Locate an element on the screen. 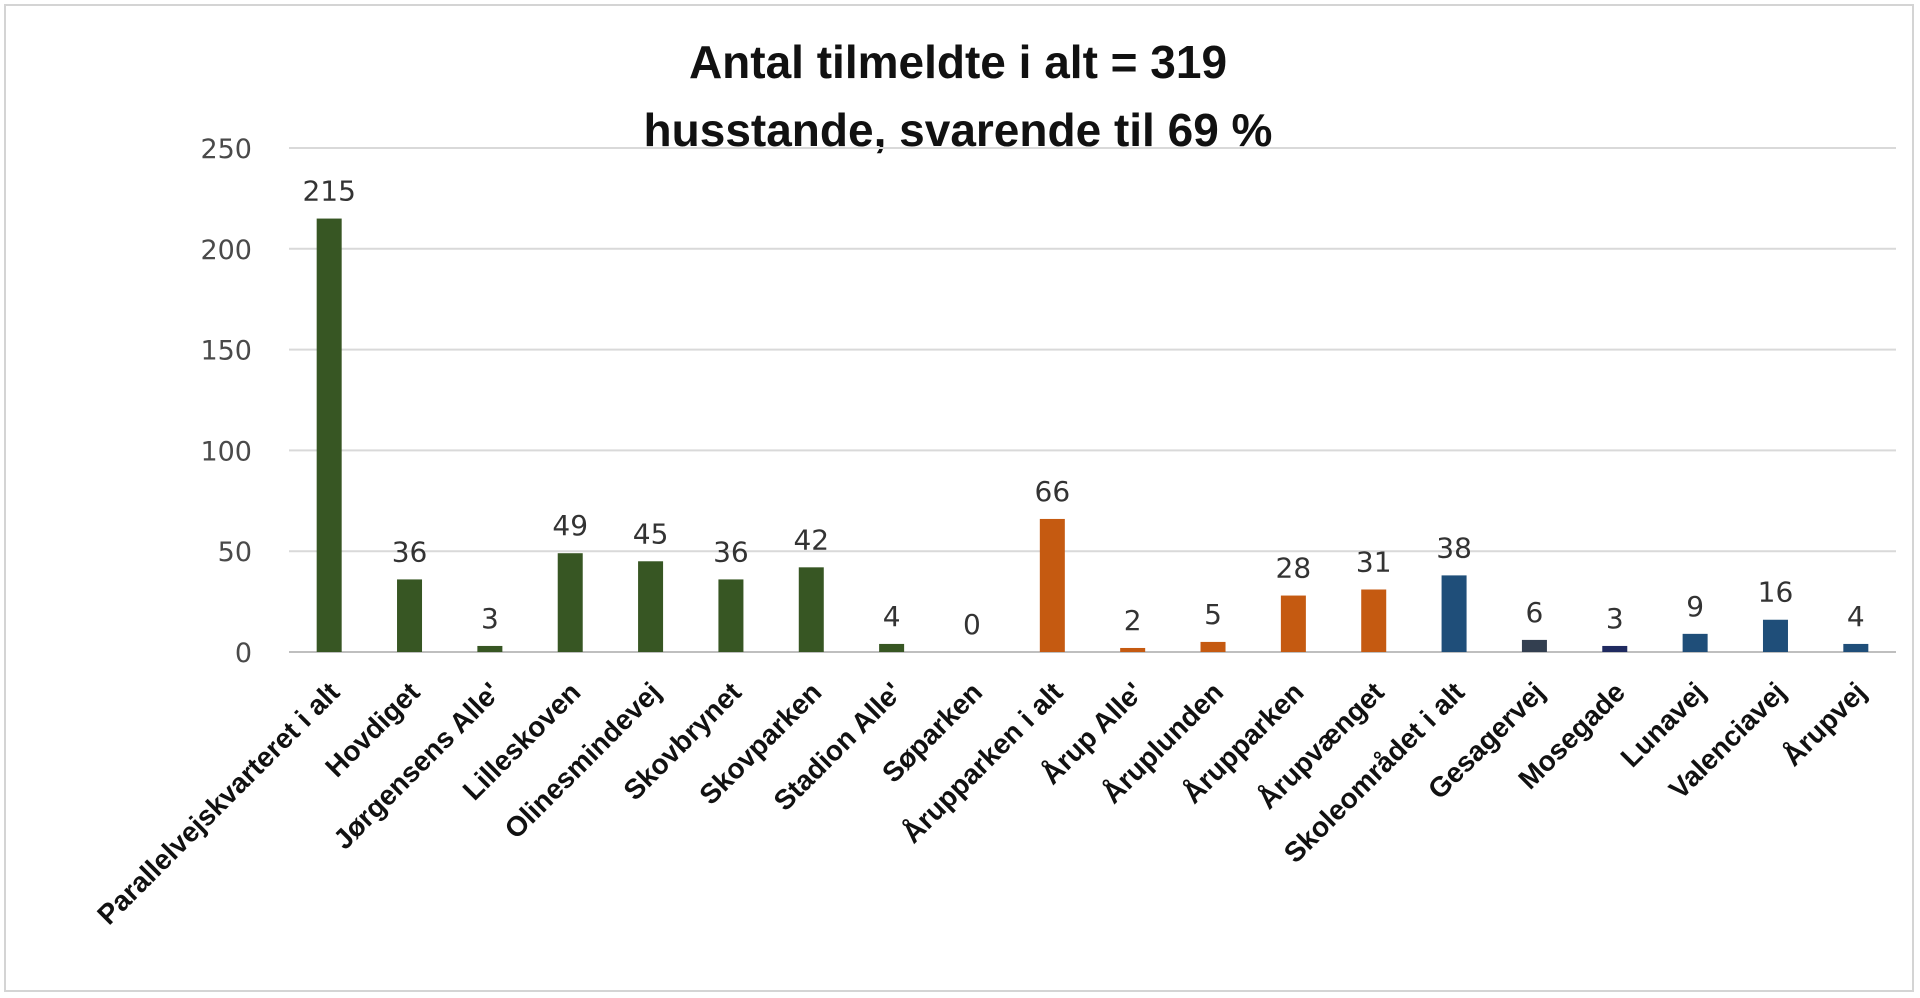  data-label: 16 is located at coordinates (1776, 592).